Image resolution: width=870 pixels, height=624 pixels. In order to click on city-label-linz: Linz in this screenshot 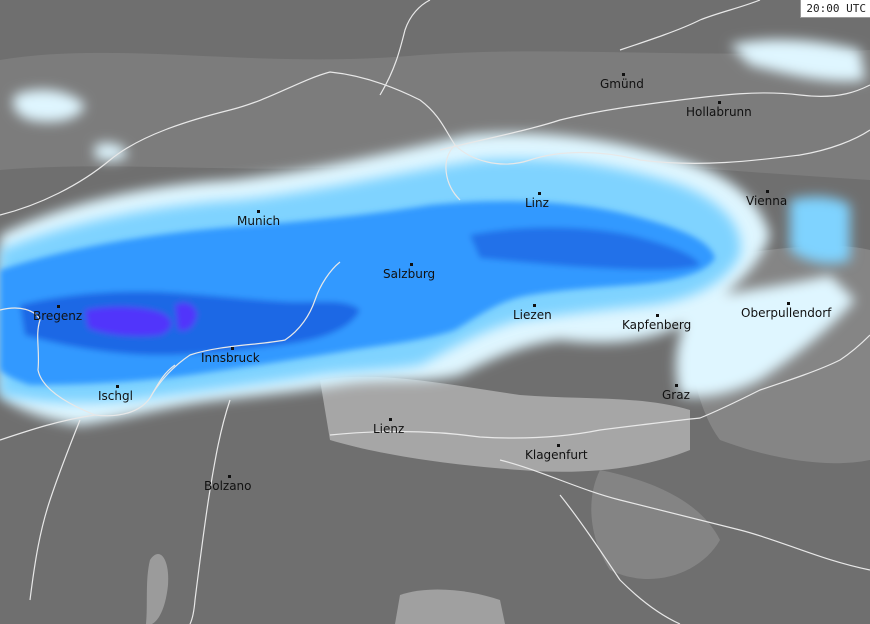, I will do `click(537, 200)`.